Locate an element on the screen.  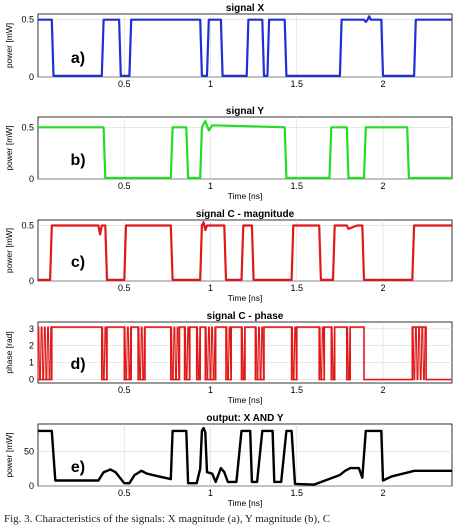
panel-label: b) is located at coordinates (77, 160).